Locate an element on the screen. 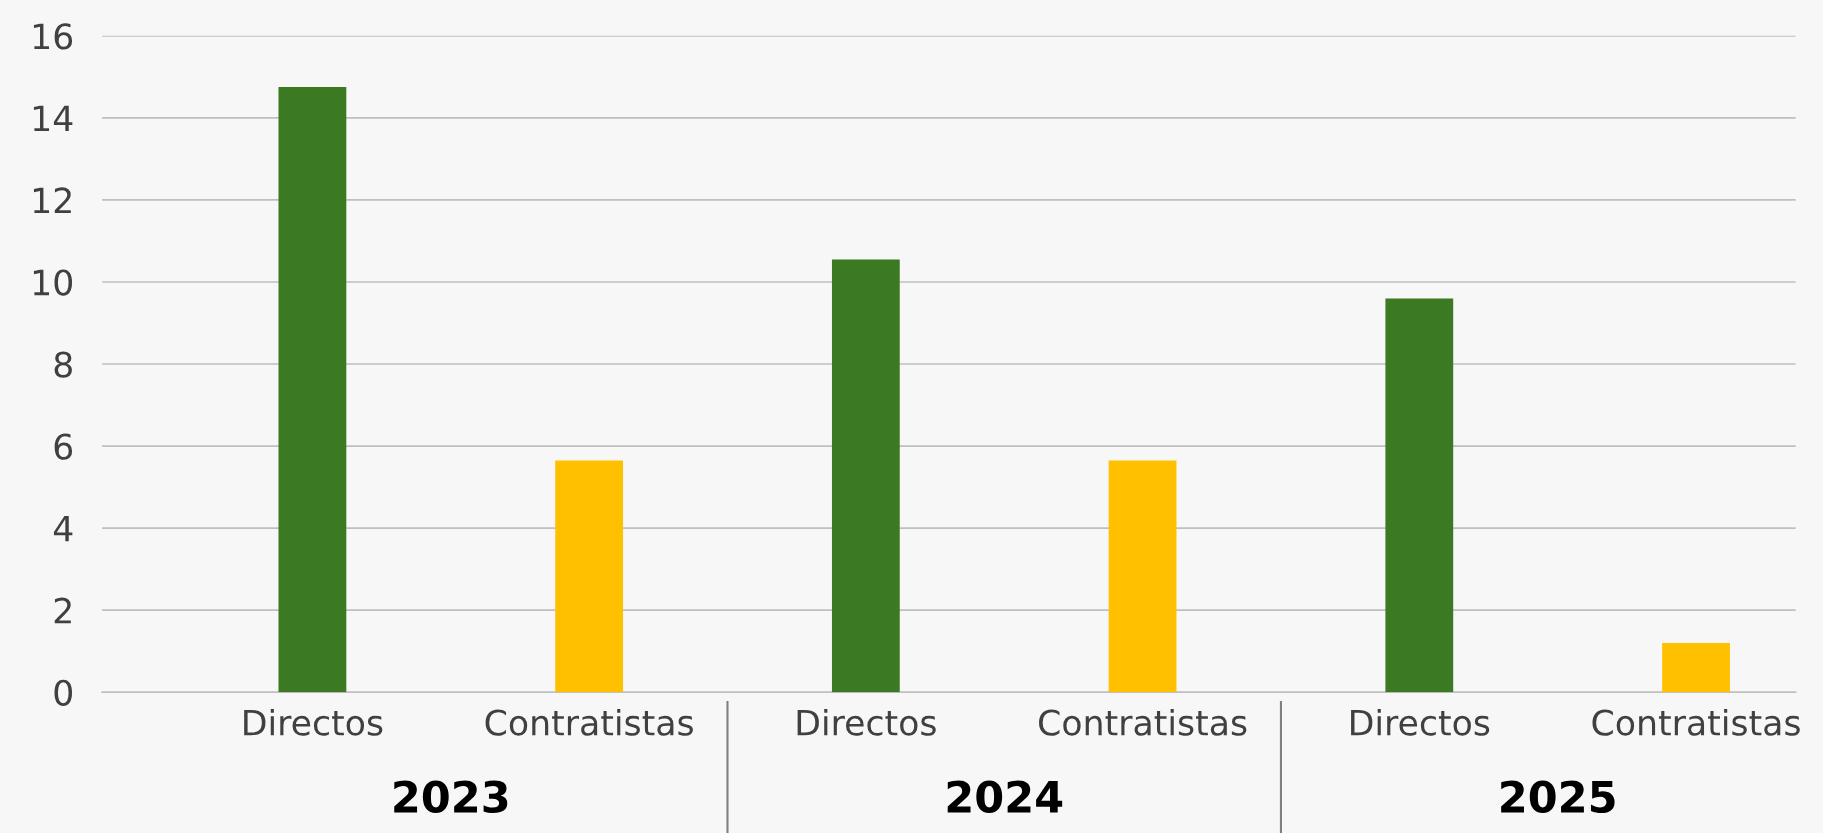 This screenshot has width=1823, height=833. y-tick-label: 12 is located at coordinates (52, 200).